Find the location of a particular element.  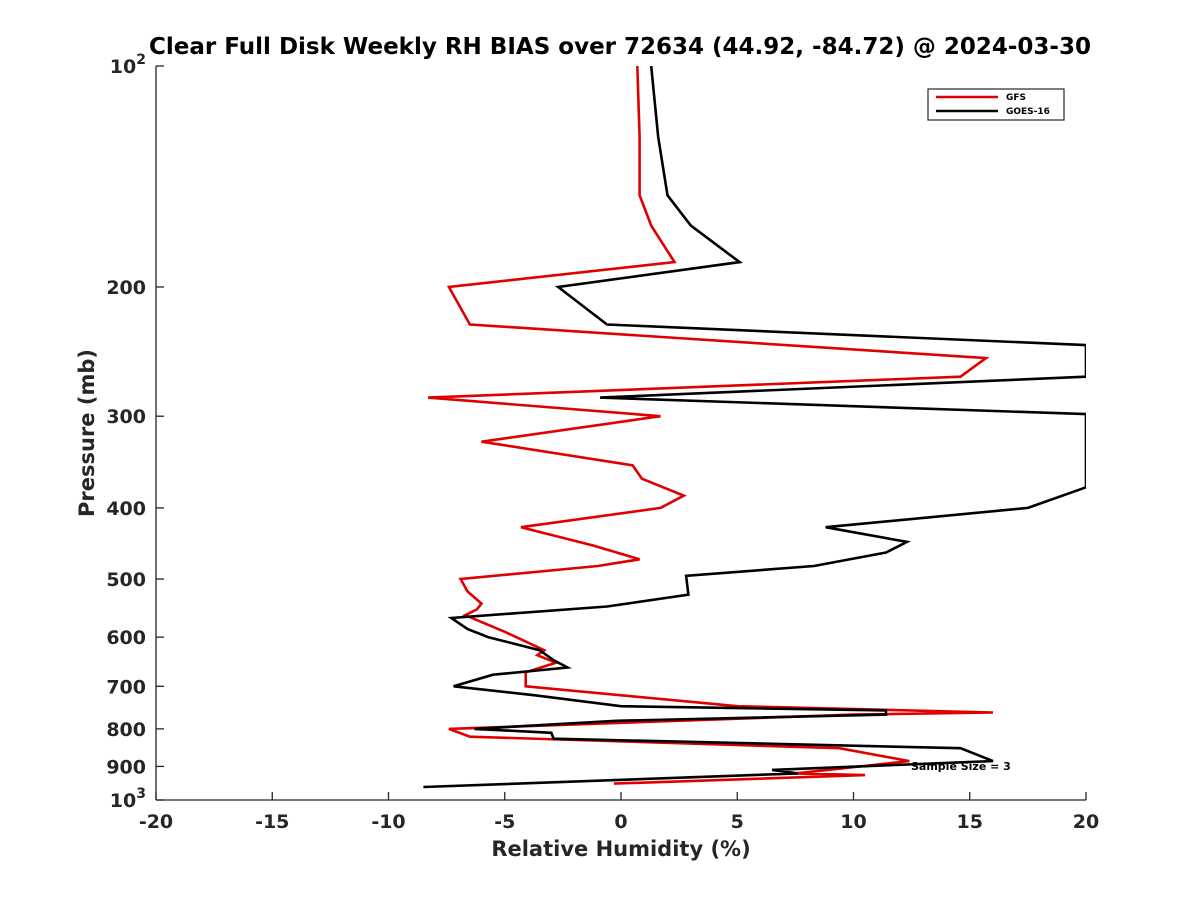

legend-box is located at coordinates (996, 104).